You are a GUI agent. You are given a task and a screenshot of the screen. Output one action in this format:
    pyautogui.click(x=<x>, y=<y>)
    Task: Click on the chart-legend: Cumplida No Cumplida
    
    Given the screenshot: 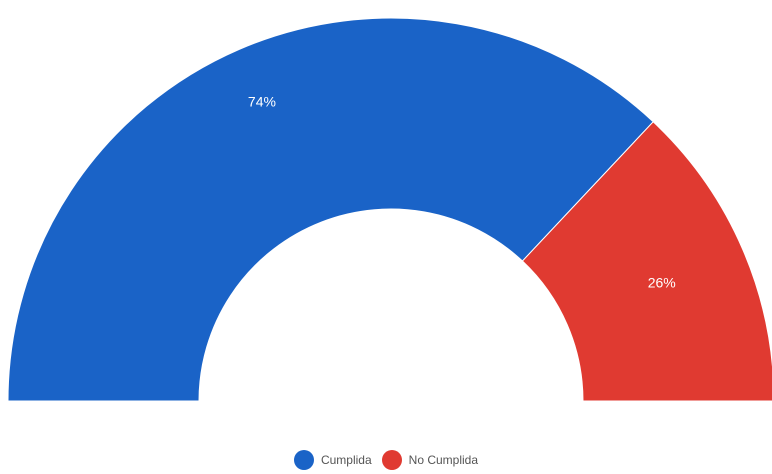 What is the action you would take?
    pyautogui.click(x=386, y=460)
    